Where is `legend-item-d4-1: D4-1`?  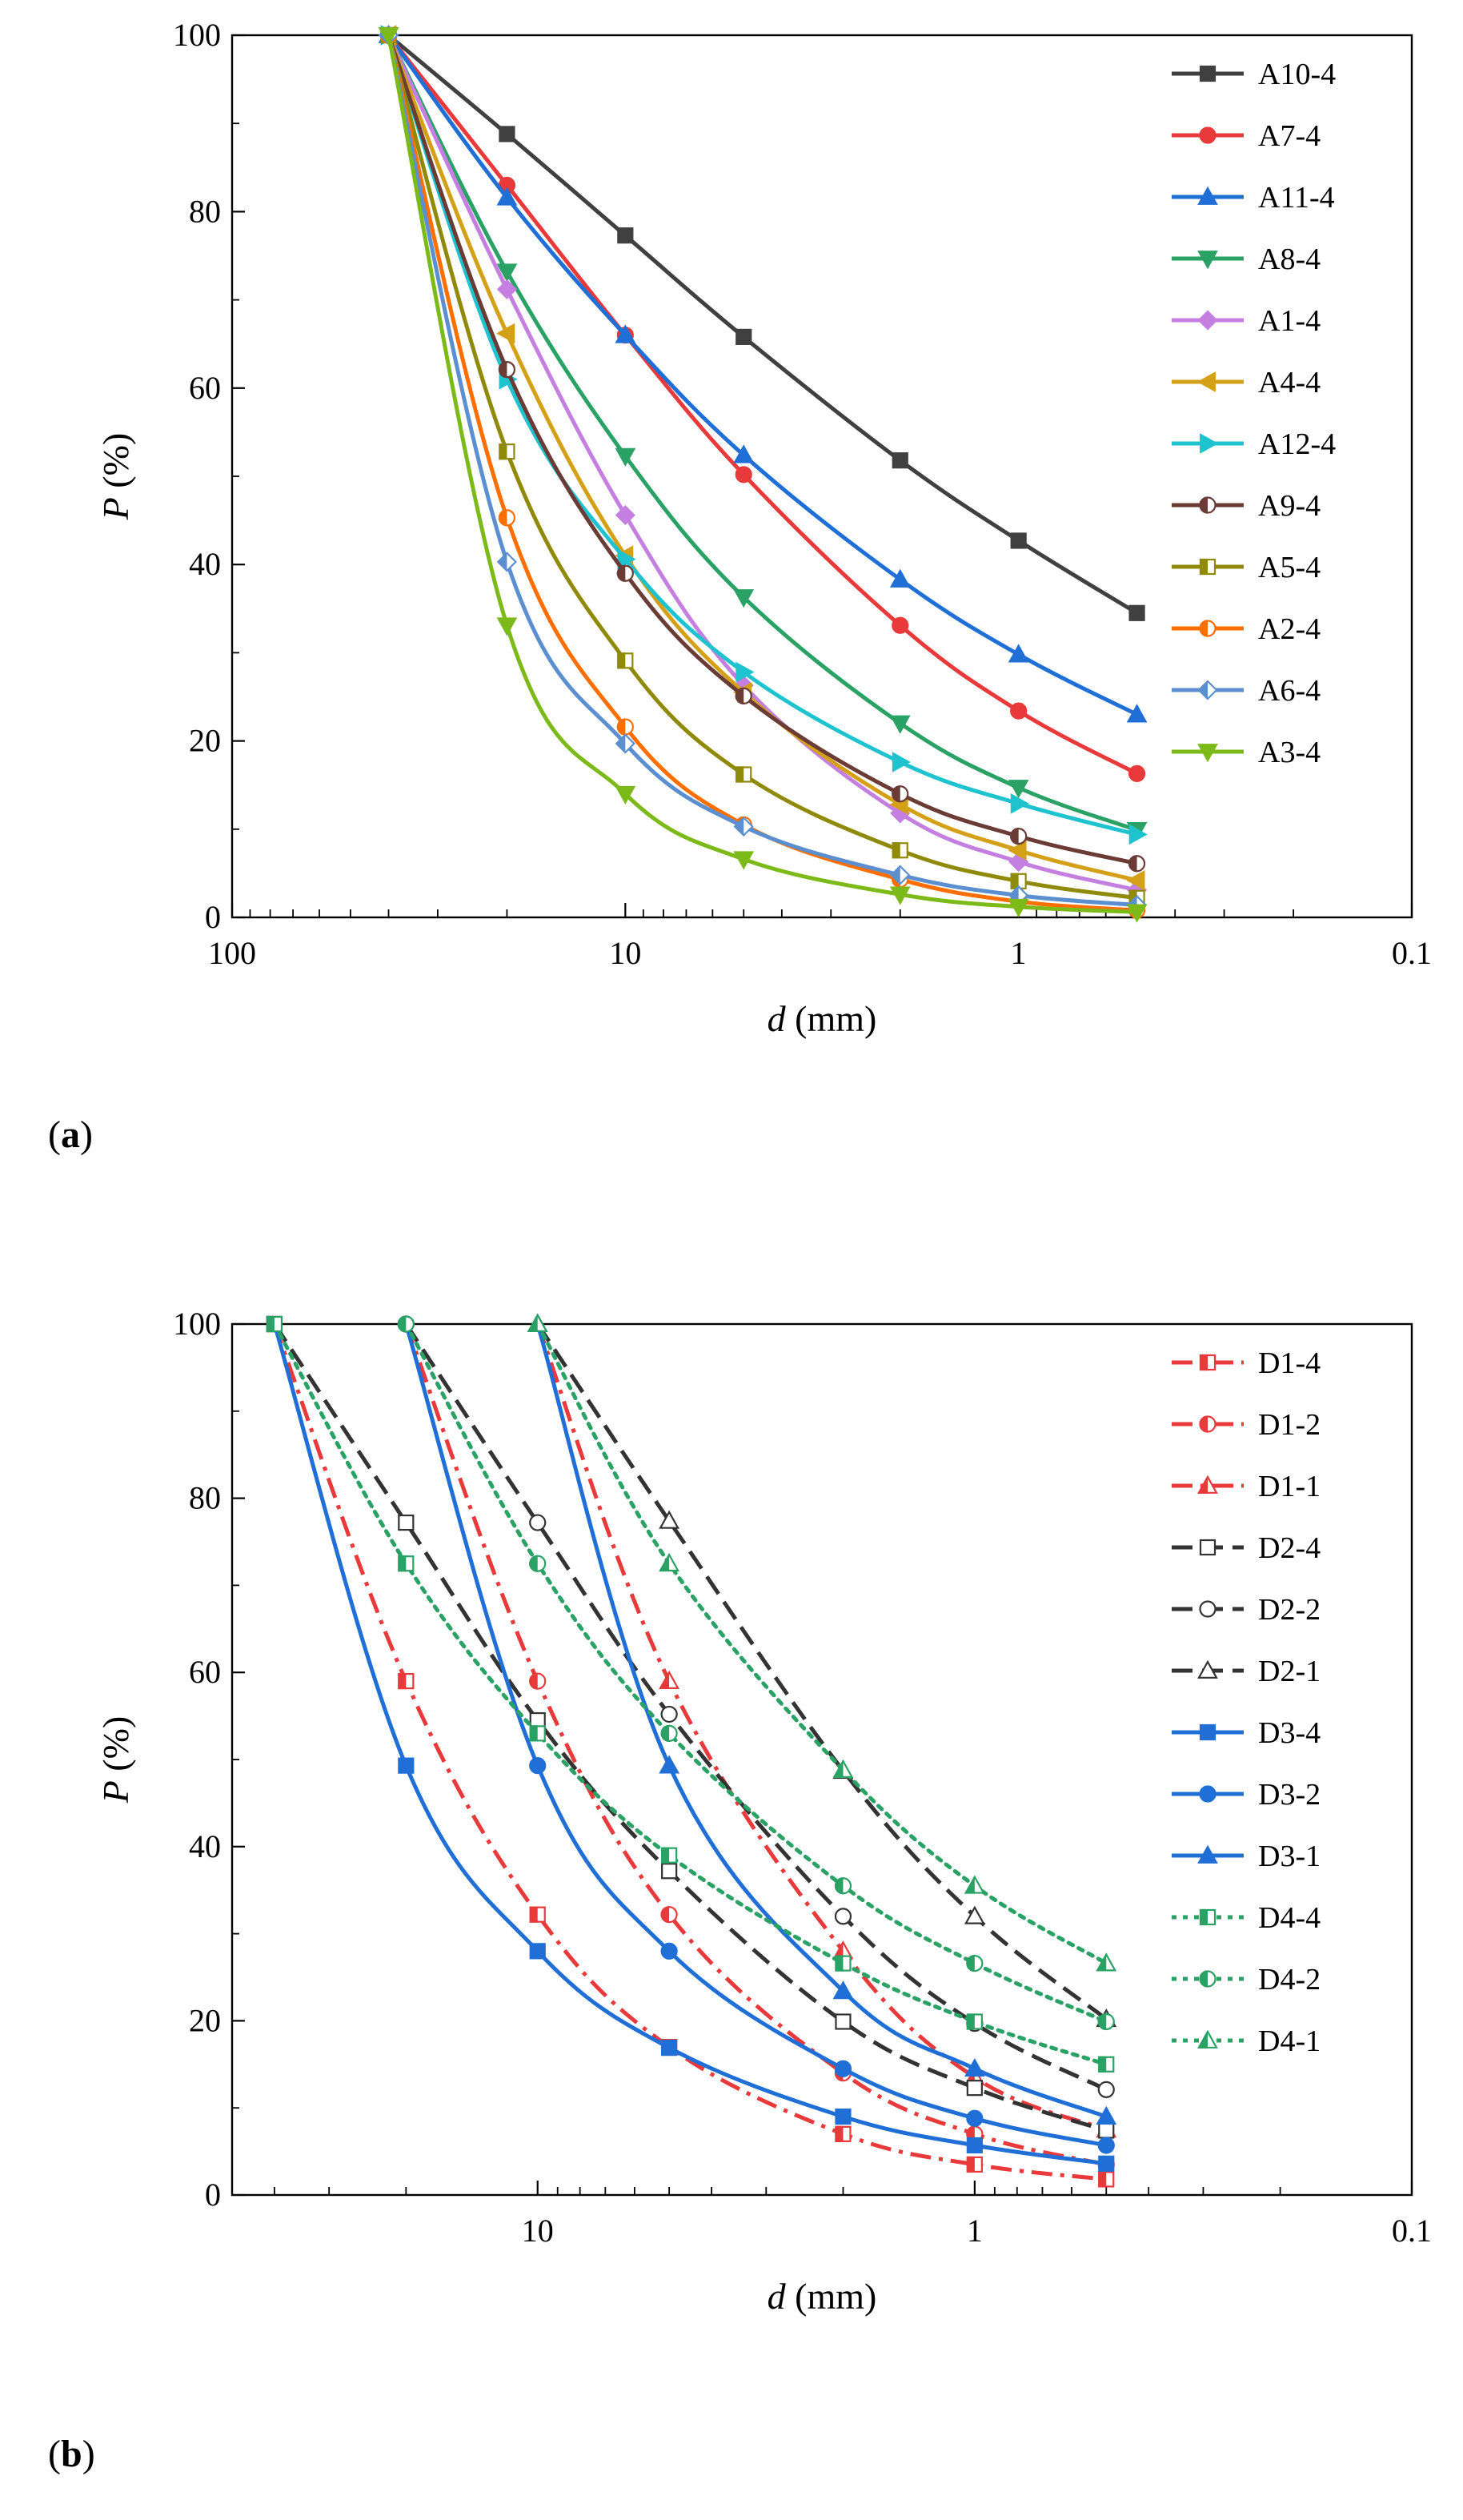 legend-item-d4-1: D4-1 is located at coordinates (1246, 2041).